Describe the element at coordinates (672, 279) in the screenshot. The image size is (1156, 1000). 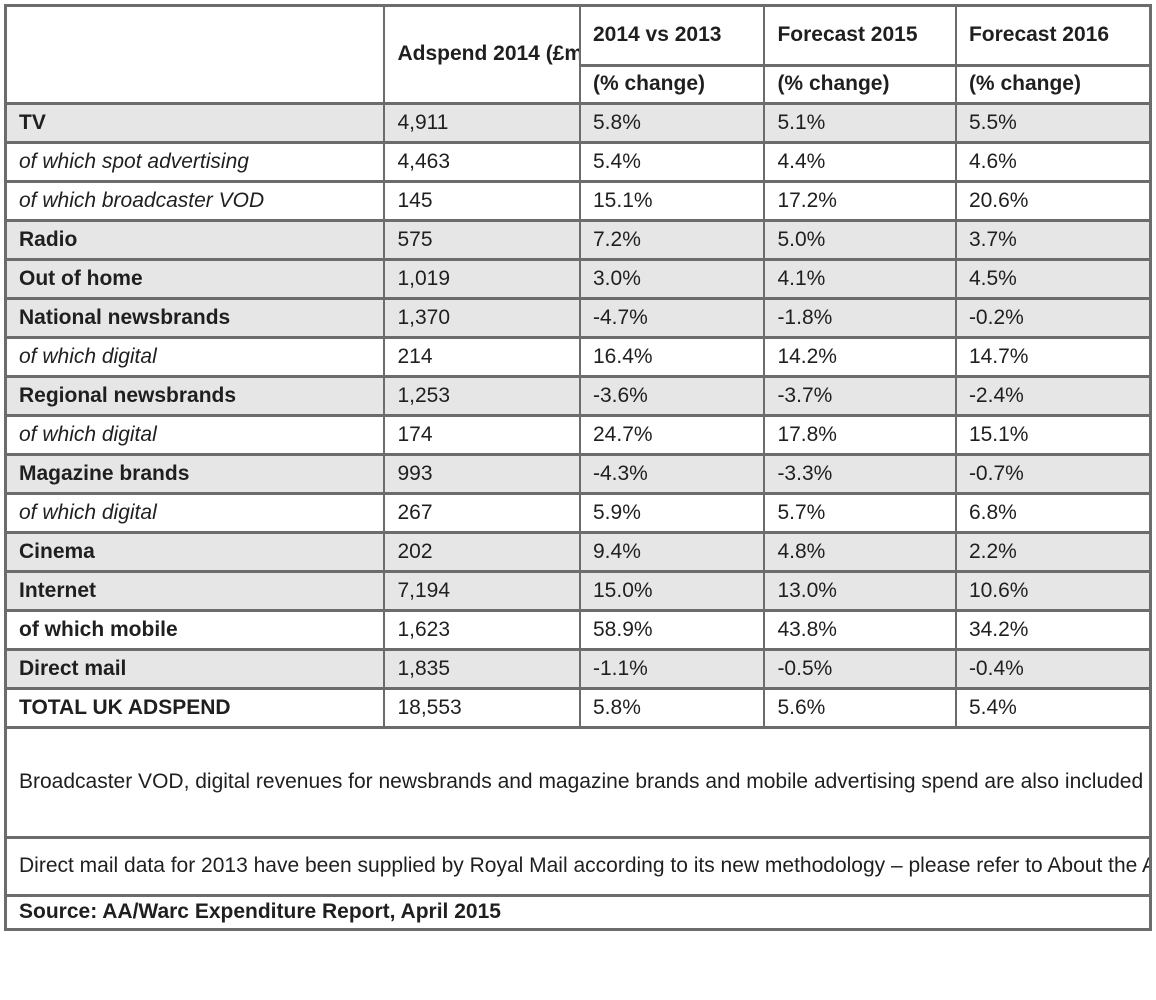
I see `vs2013-value: 3.0%` at that location.